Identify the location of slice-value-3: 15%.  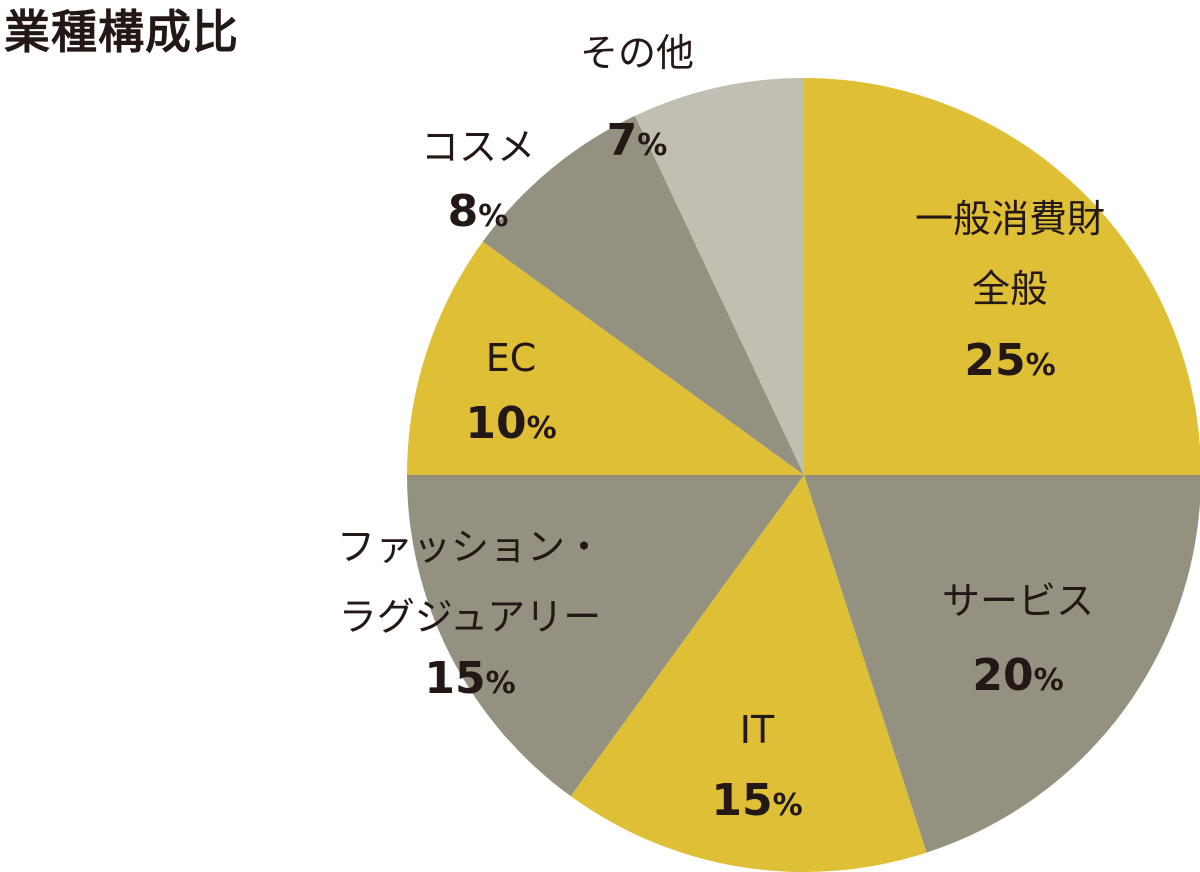
(469, 678).